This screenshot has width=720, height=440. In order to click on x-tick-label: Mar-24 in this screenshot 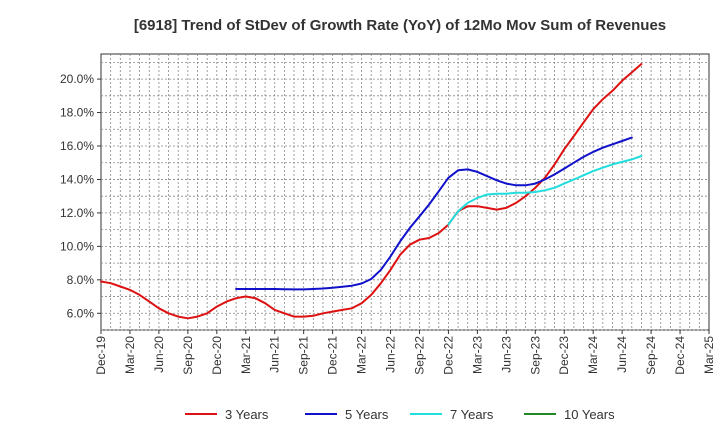, I will do `click(593, 355)`.